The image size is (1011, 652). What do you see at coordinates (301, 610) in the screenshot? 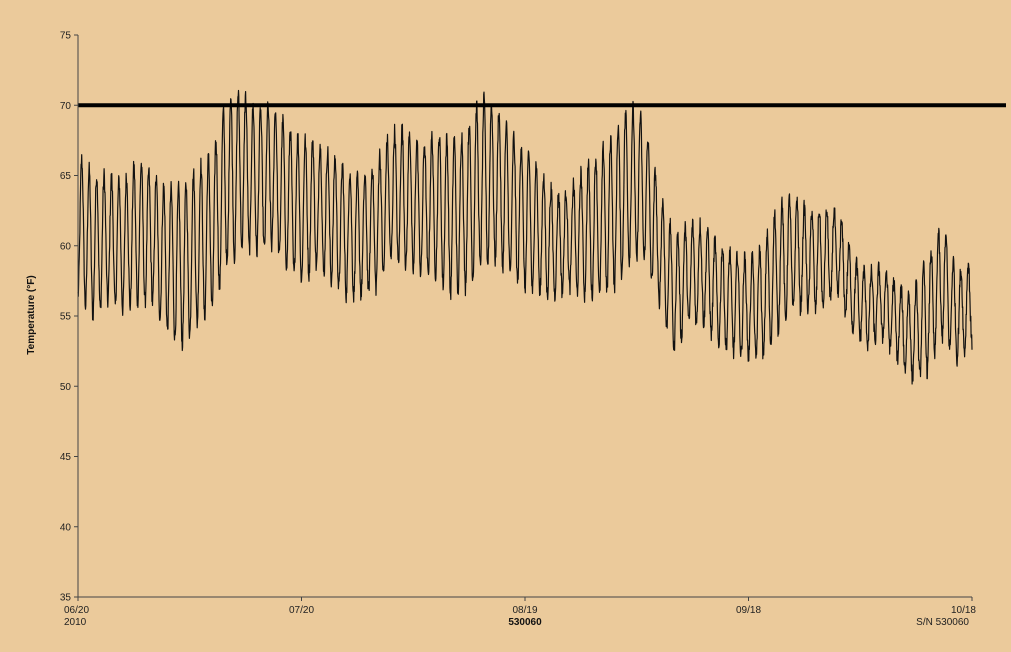
I see `x-tick-label: 07/20` at bounding box center [301, 610].